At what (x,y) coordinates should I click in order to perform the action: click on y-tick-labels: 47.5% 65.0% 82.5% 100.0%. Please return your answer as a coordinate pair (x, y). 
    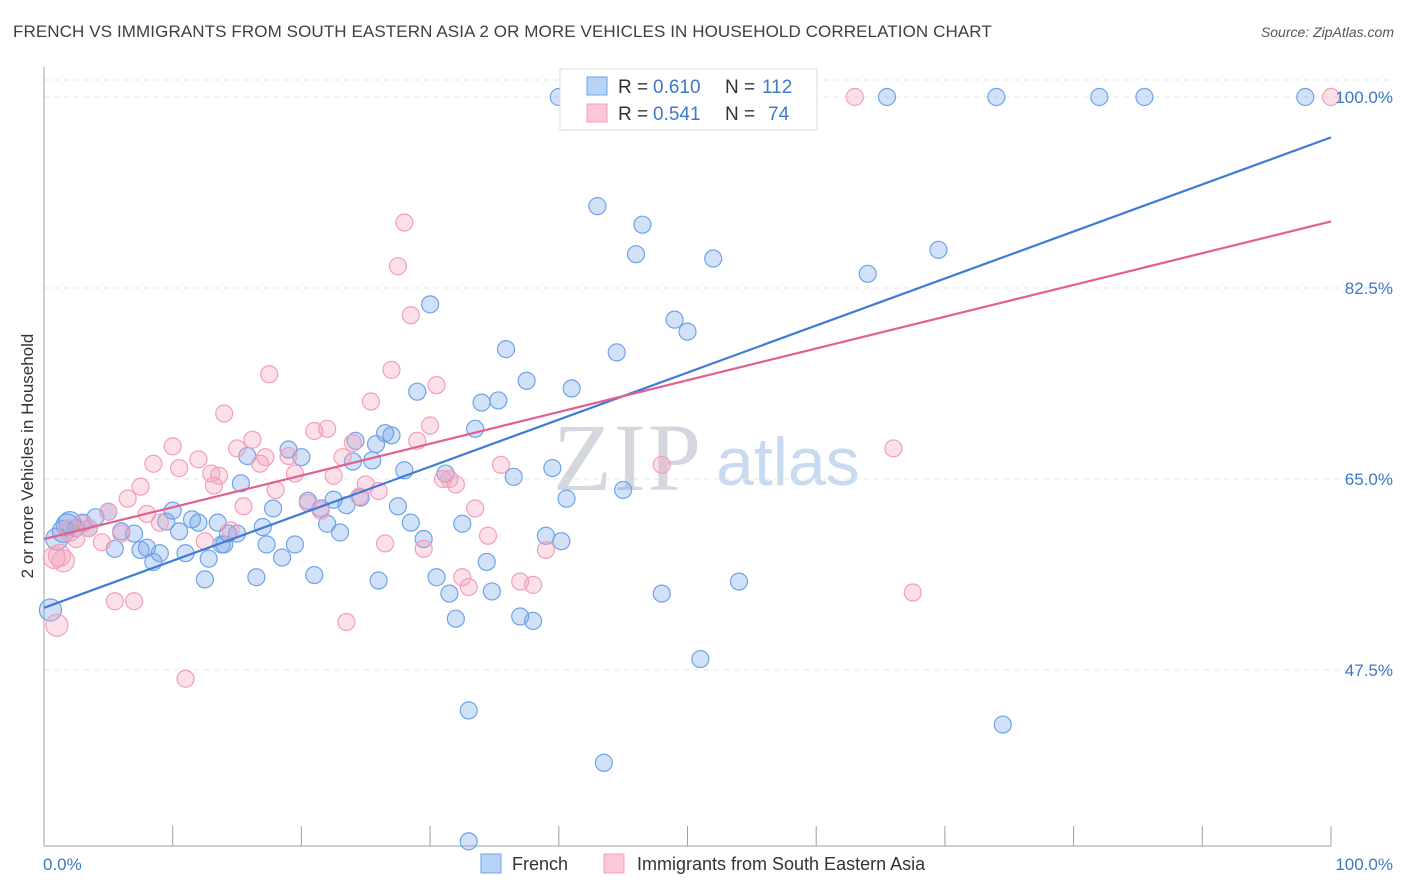
    Looking at the image, I should click on (1364, 384).